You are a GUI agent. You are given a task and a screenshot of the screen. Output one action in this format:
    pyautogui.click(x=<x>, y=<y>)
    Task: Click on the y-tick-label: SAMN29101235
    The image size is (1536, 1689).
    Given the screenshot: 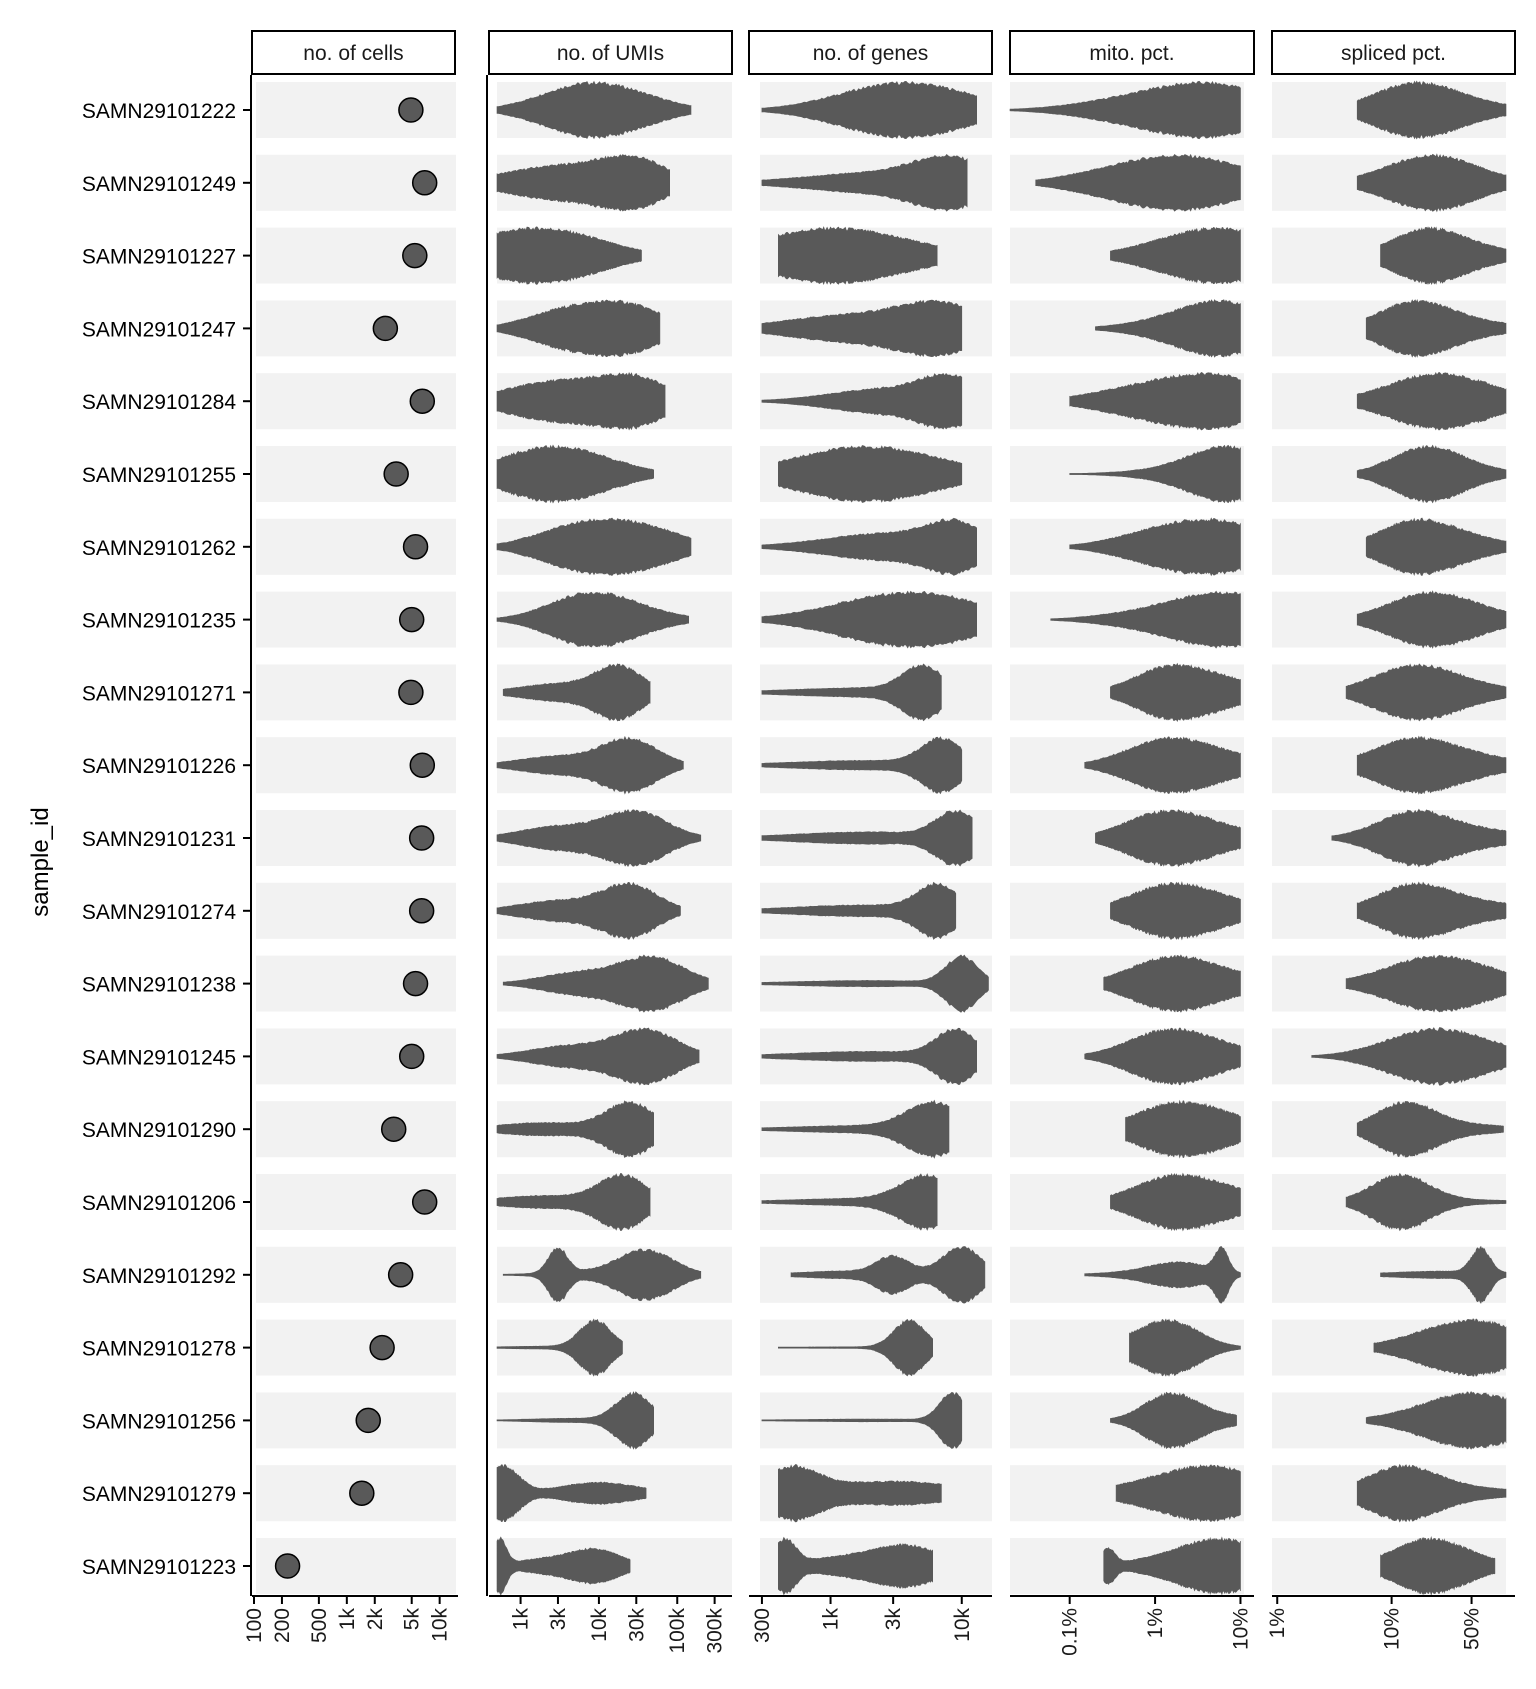 What is the action you would take?
    pyautogui.click(x=159, y=621)
    